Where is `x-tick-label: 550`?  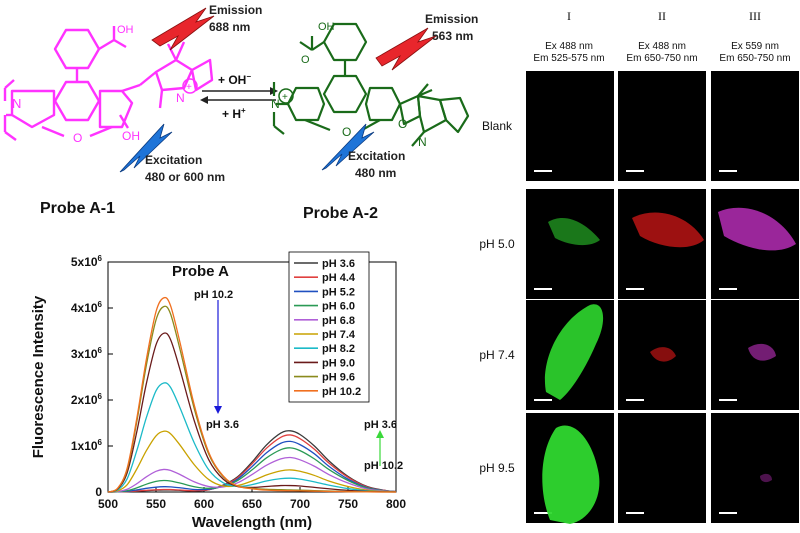 x-tick-label: 550 is located at coordinates (156, 504).